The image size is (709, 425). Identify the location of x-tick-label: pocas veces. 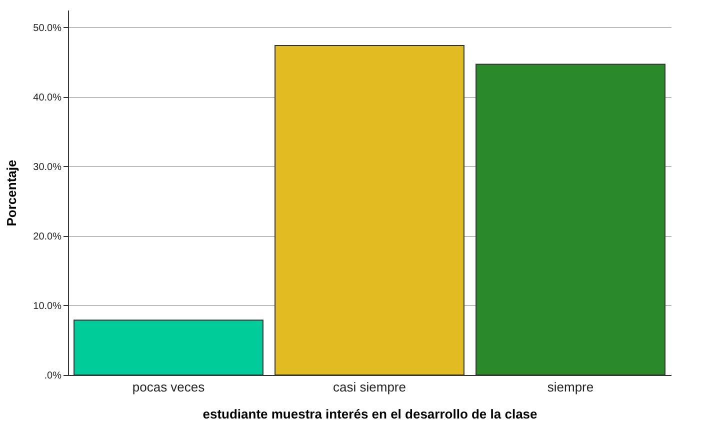
(169, 387).